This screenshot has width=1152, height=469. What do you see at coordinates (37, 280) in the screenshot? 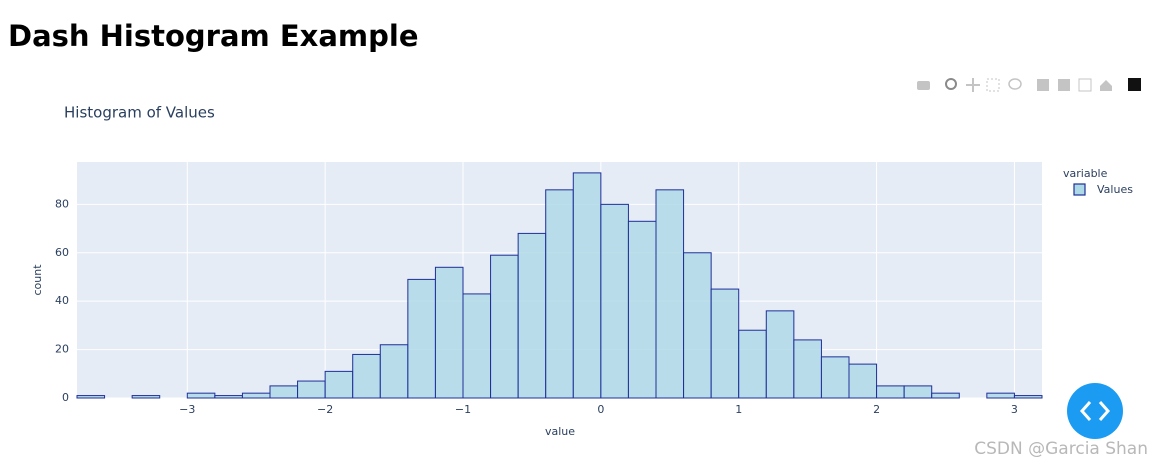
I see `y-axis-label: count` at bounding box center [37, 280].